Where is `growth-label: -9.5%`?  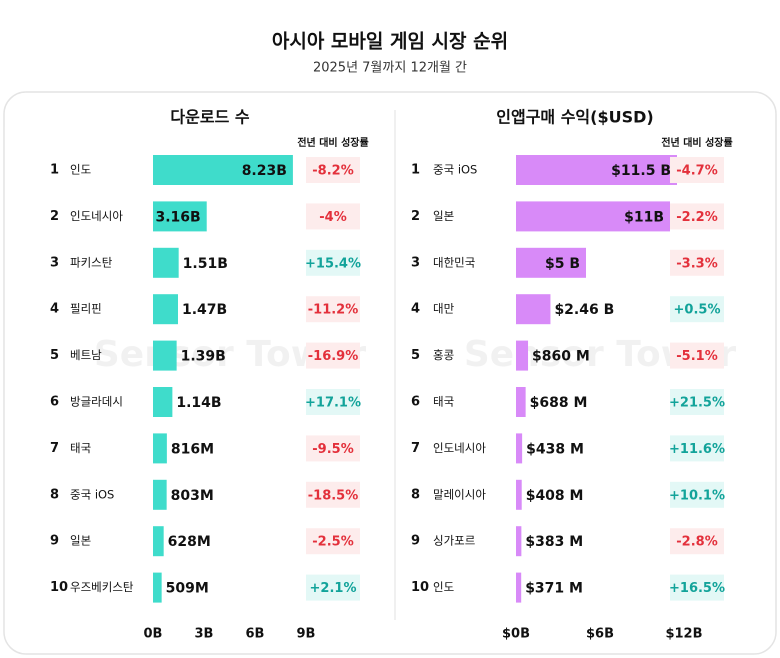 growth-label: -9.5% is located at coordinates (332, 449).